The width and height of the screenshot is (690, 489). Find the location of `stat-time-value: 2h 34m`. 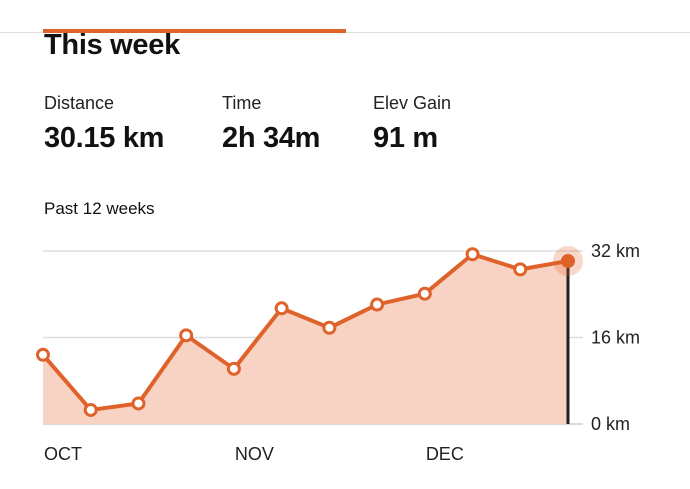

stat-time-value: 2h 34m is located at coordinates (271, 138).